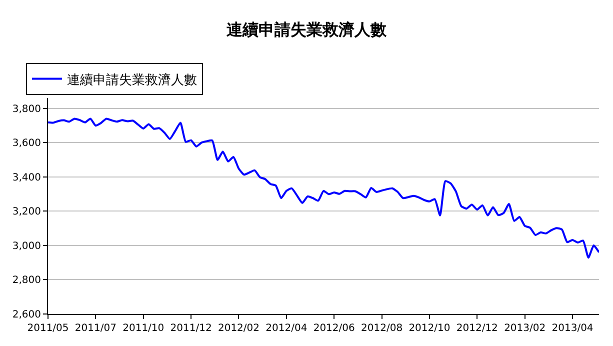 The width and height of the screenshot is (613, 346). Describe the element at coordinates (26, 109) in the screenshot. I see `y-tick-label: 3,800` at that location.